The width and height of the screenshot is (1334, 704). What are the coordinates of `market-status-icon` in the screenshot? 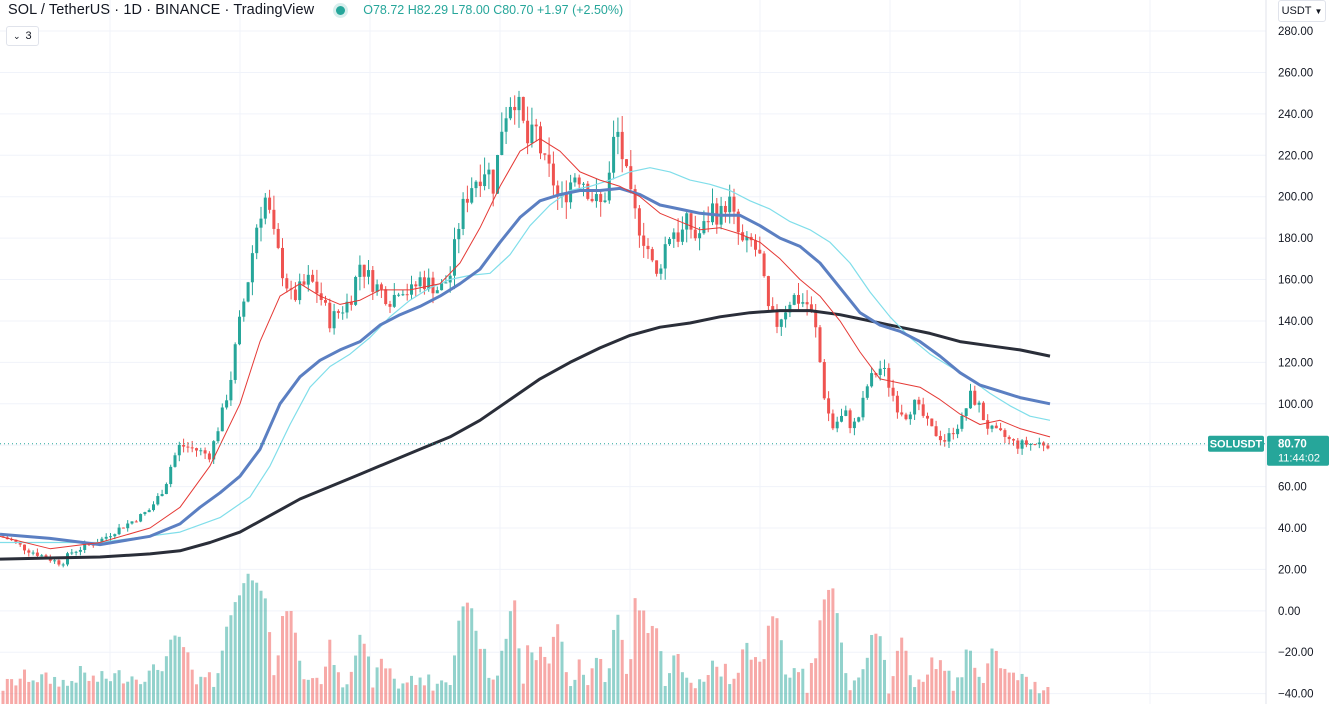 It's located at (341, 10).